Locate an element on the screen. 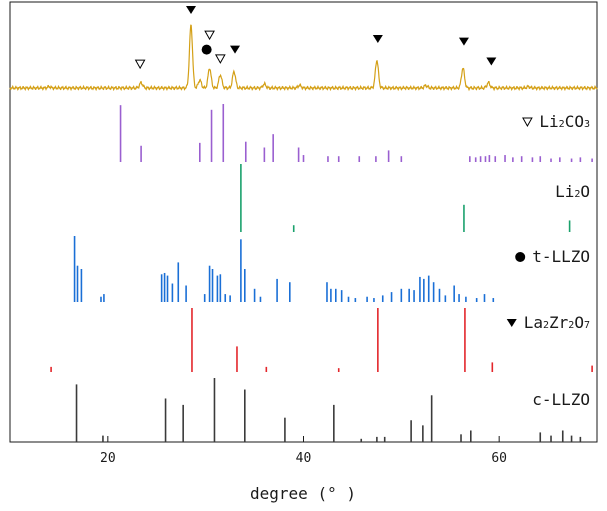 The width and height of the screenshot is (607, 511). x-axis-ticks: 20 40 60 is located at coordinates (303, 451).